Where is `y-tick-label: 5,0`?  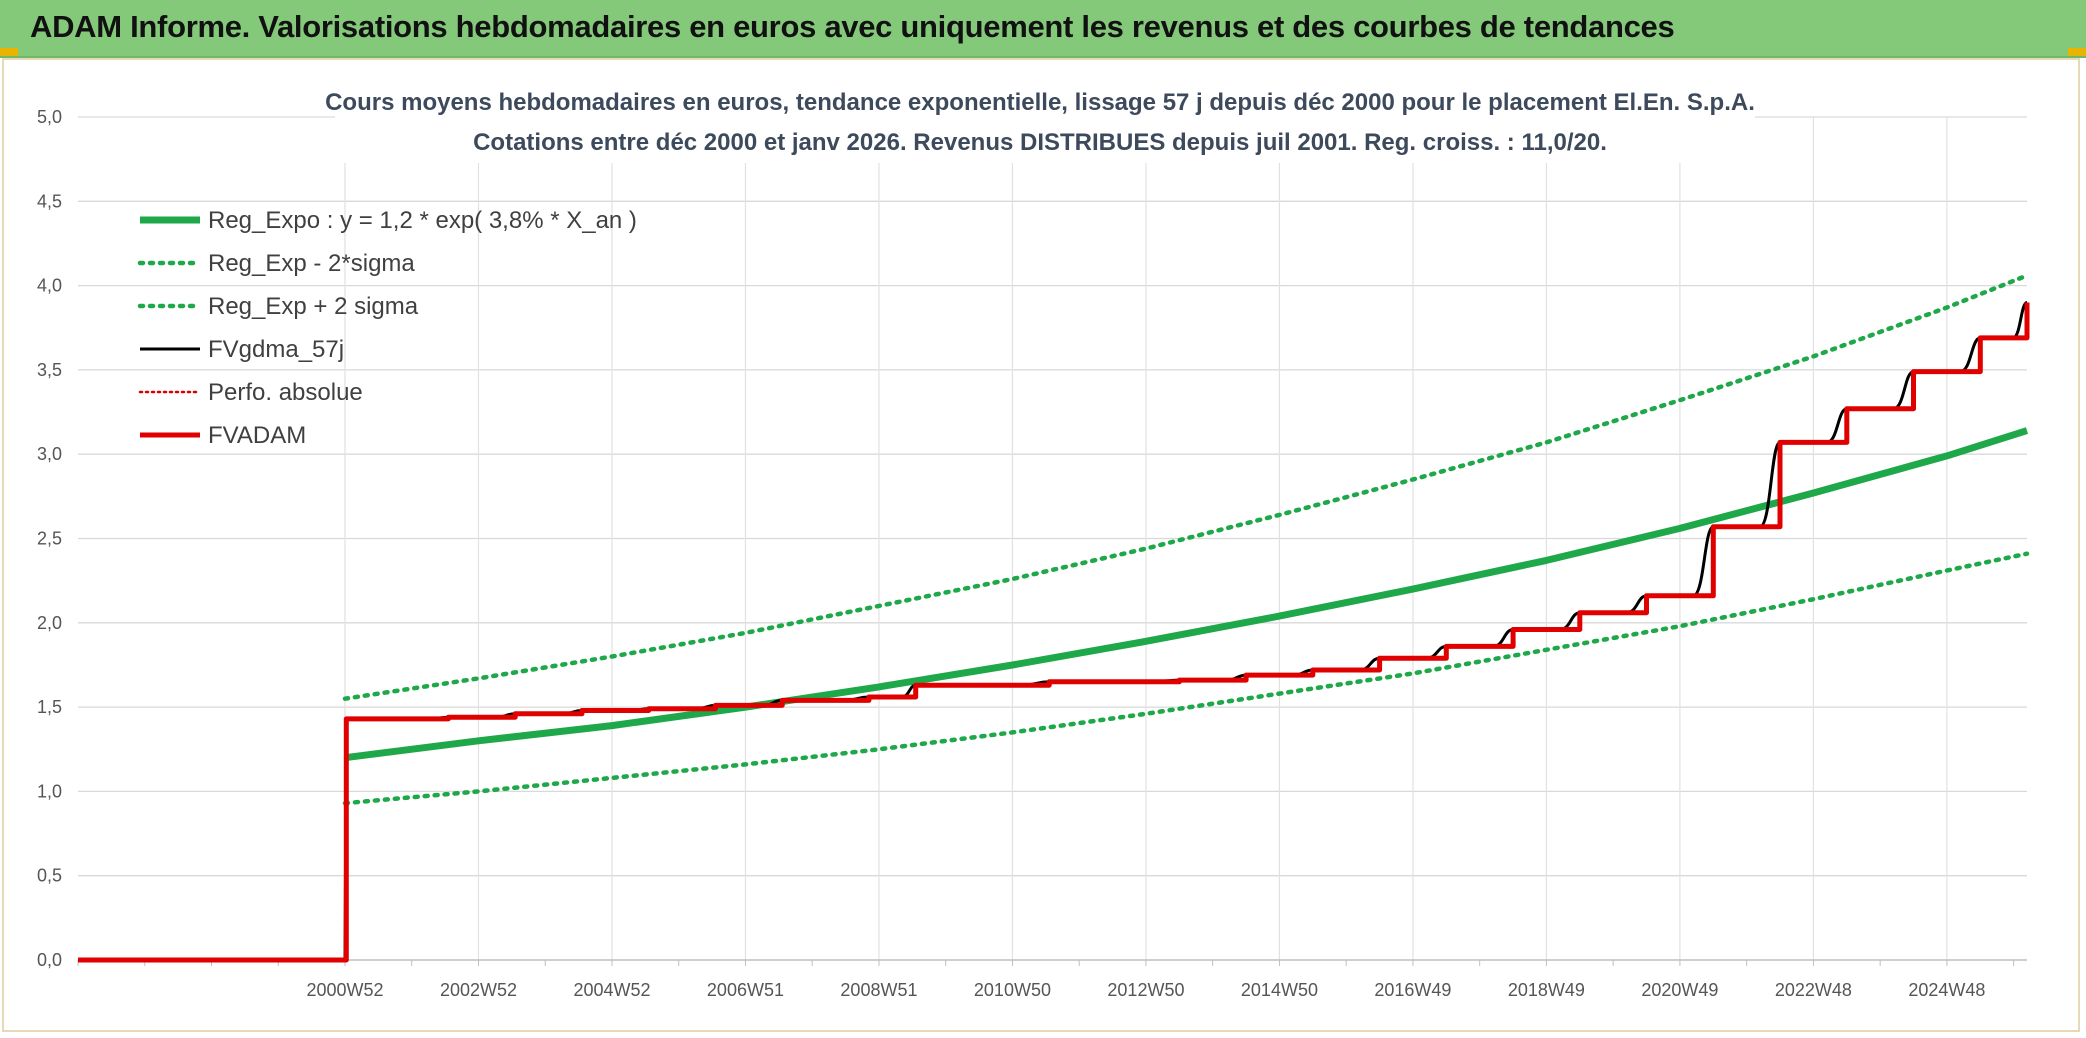
y-tick-label: 5,0 is located at coordinates (49, 117).